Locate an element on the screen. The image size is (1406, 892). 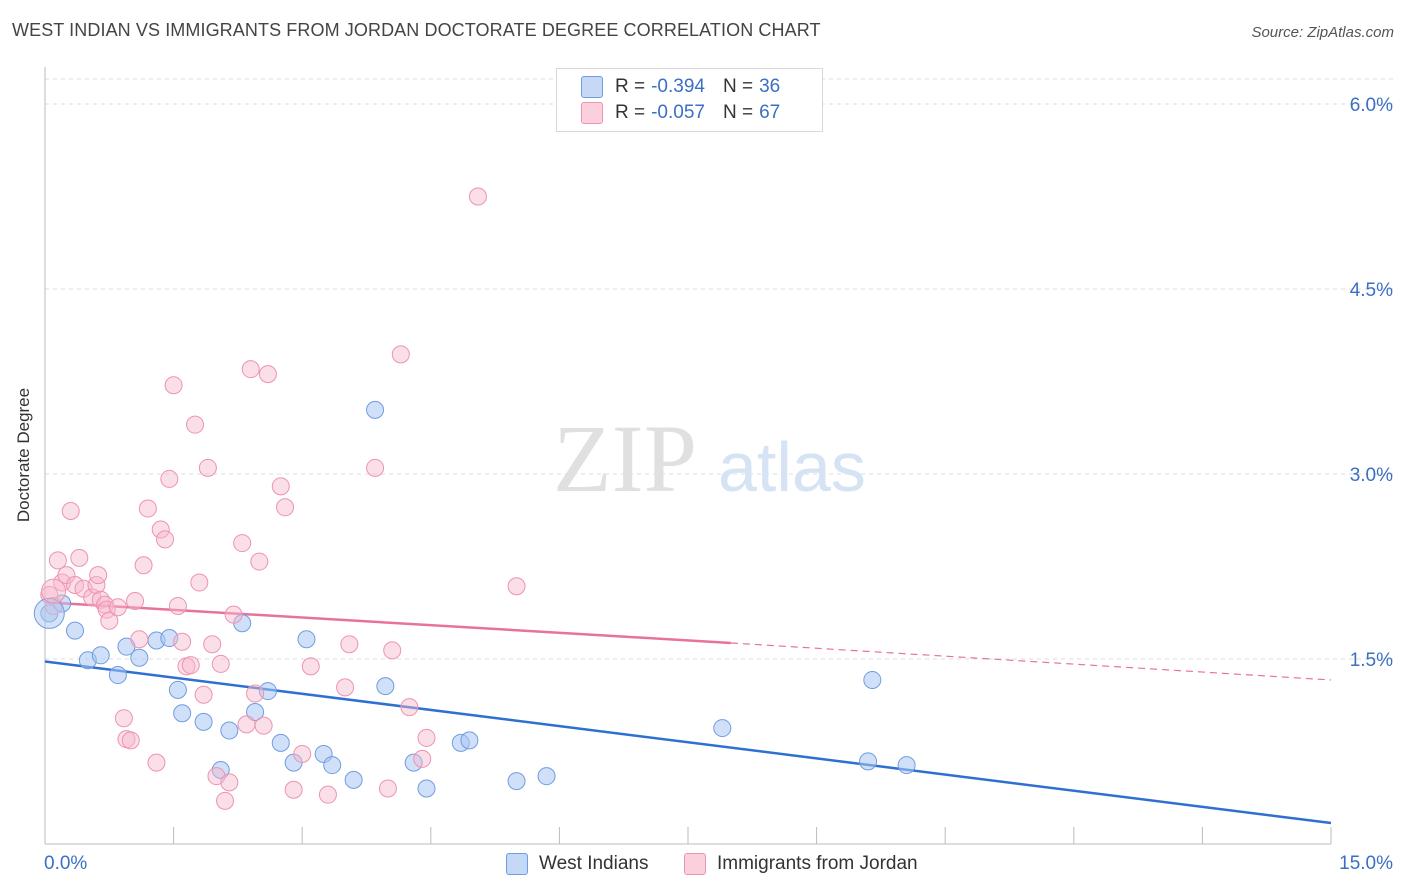
bottom-legend-west-indians: West Indians is located at coordinates (577, 864).